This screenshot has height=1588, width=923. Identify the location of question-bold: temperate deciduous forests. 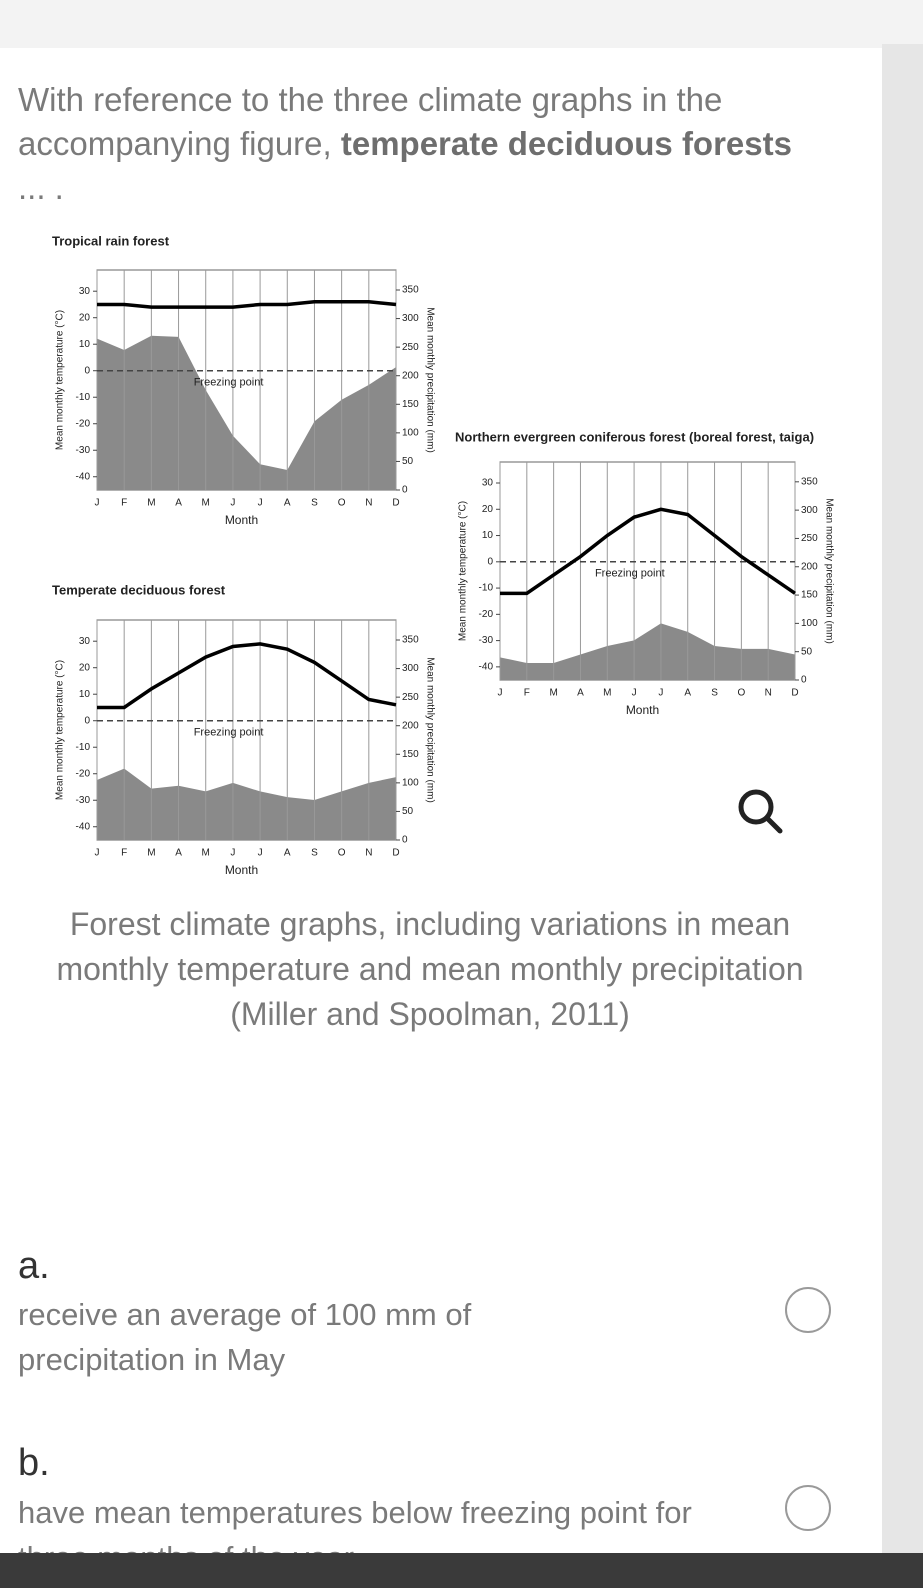
(566, 143).